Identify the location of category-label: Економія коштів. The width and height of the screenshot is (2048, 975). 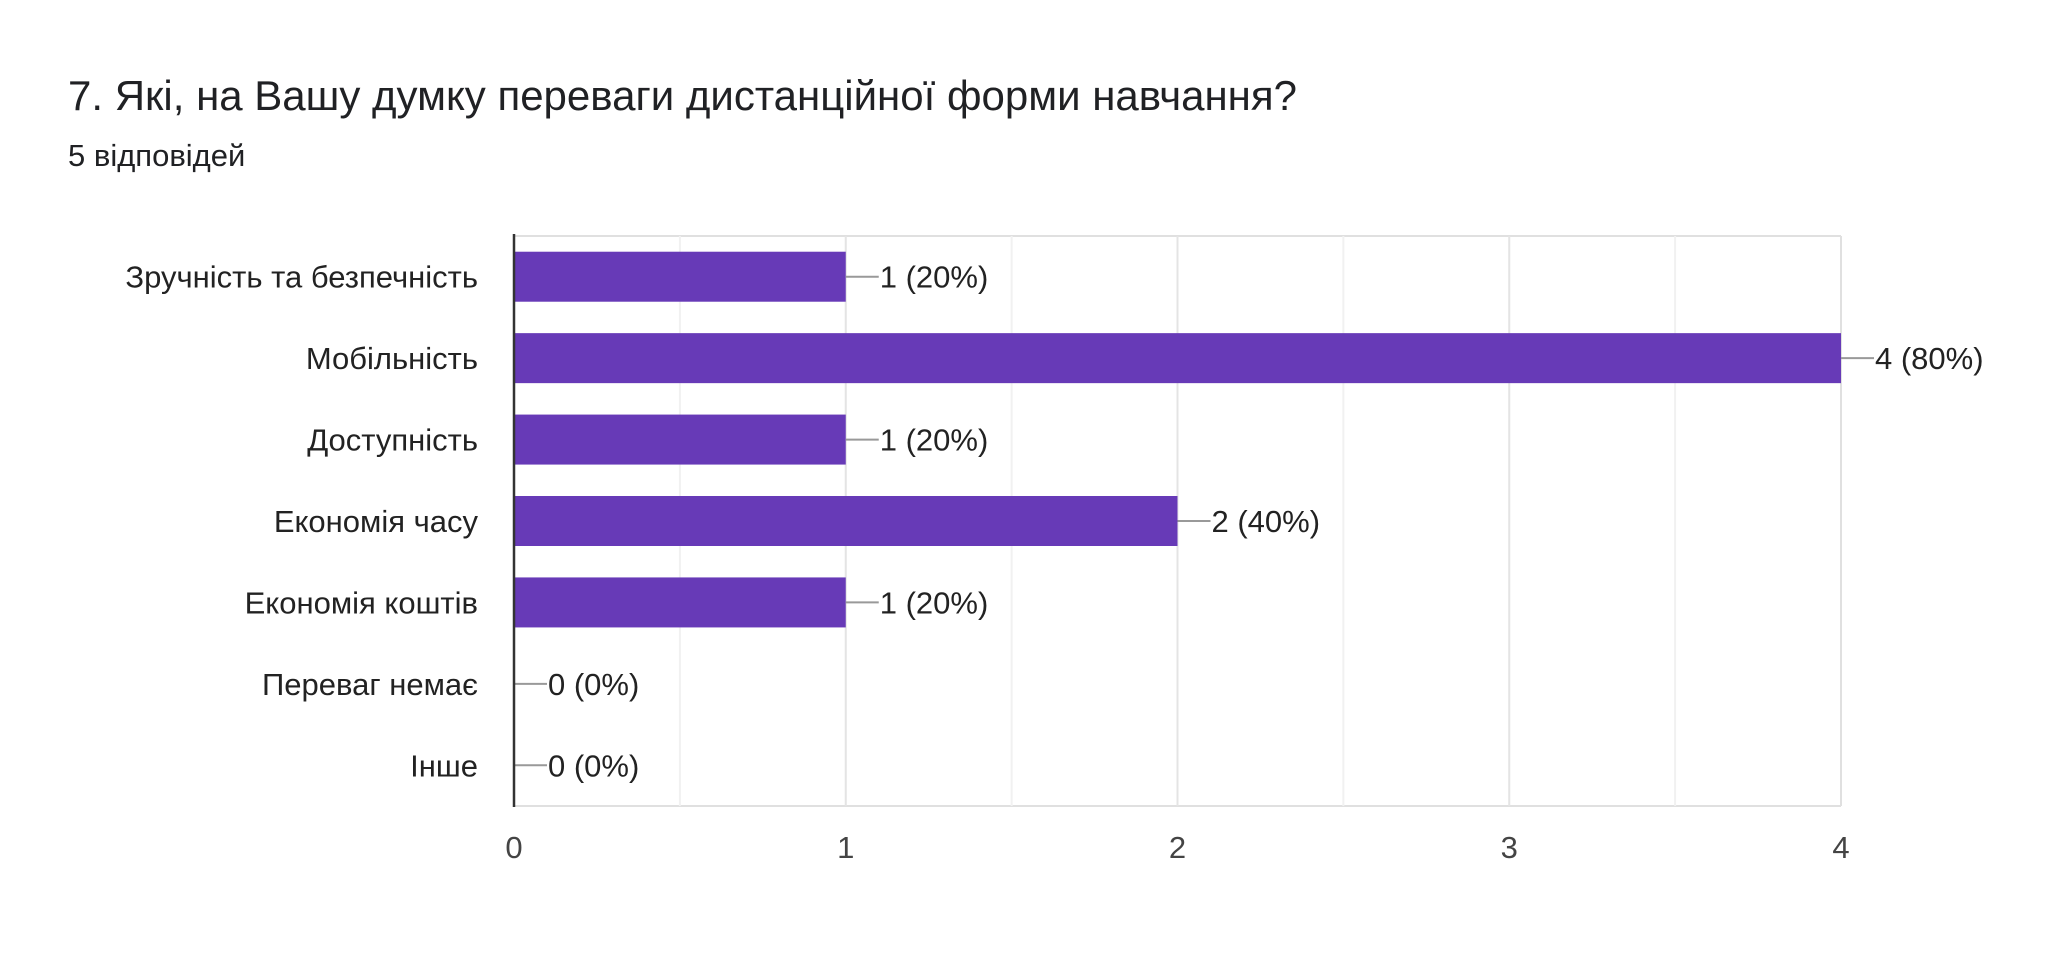
(361, 602).